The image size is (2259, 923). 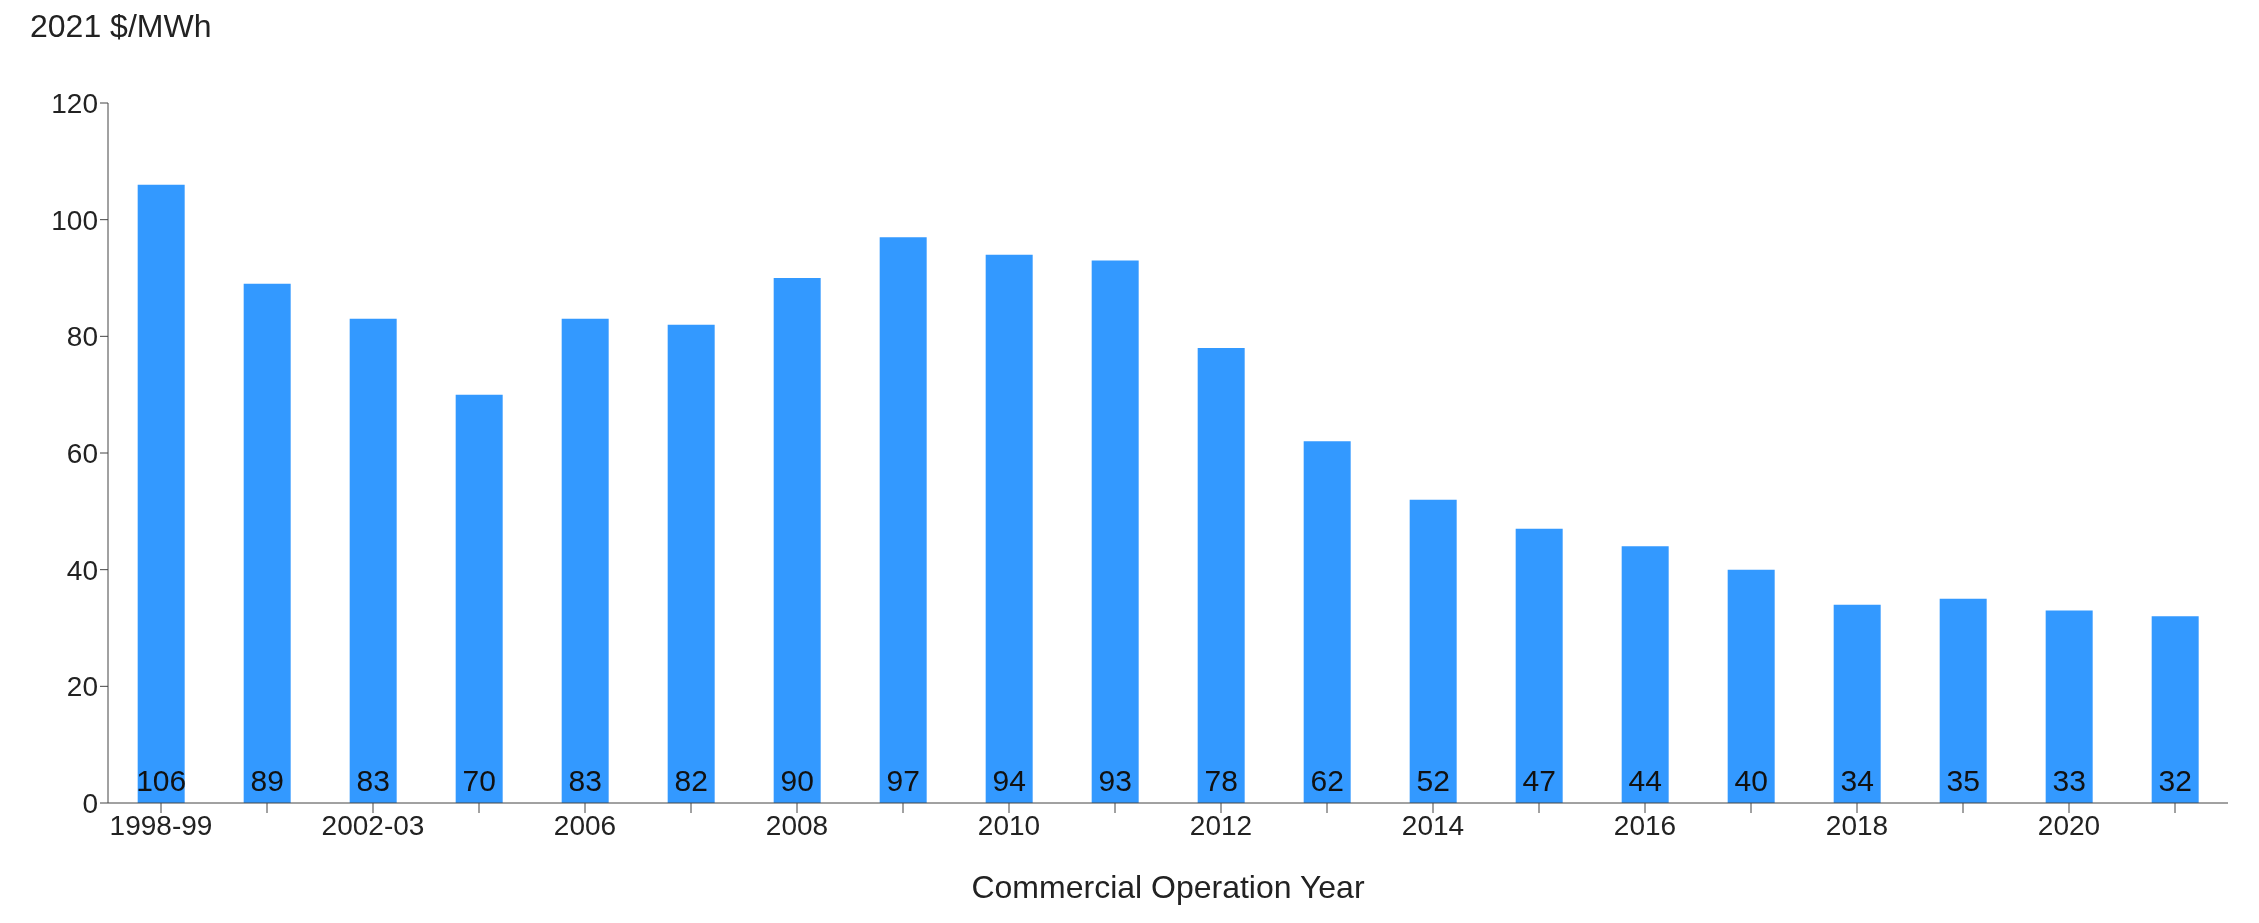 What do you see at coordinates (82, 687) in the screenshot?
I see `y-tick-label: 20` at bounding box center [82, 687].